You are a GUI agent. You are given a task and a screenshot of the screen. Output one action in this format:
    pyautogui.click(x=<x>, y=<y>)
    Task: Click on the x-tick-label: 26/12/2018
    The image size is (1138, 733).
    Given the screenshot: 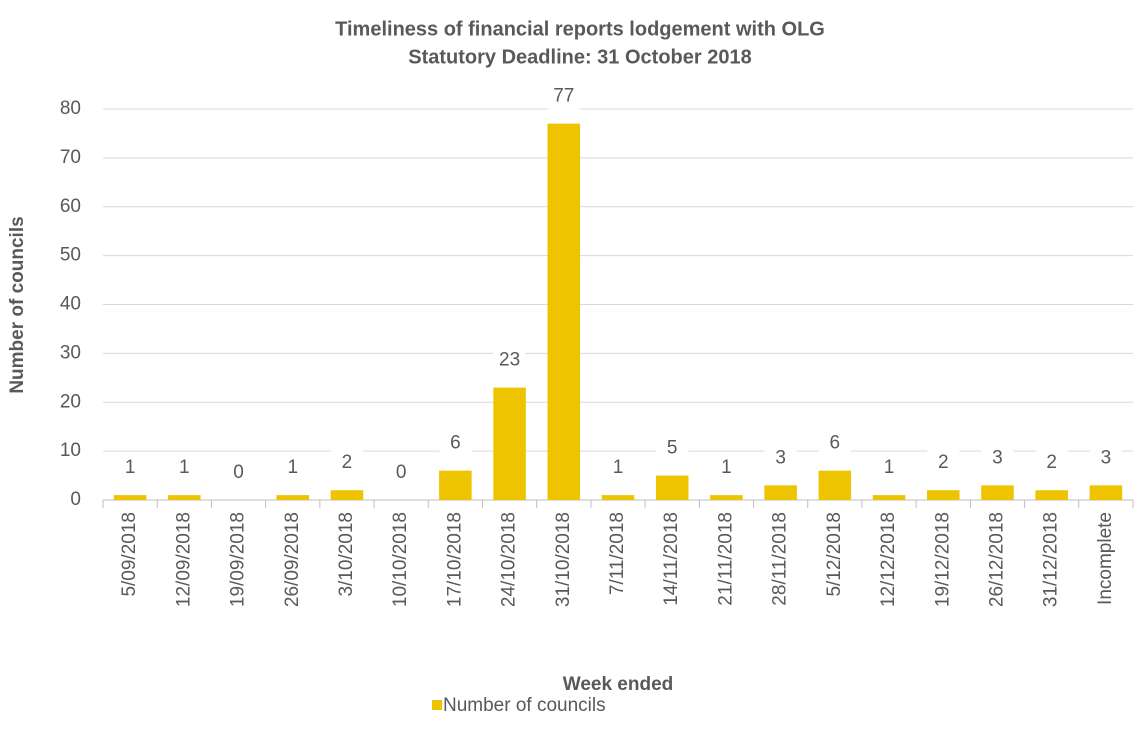 What is the action you would take?
    pyautogui.click(x=996, y=559)
    